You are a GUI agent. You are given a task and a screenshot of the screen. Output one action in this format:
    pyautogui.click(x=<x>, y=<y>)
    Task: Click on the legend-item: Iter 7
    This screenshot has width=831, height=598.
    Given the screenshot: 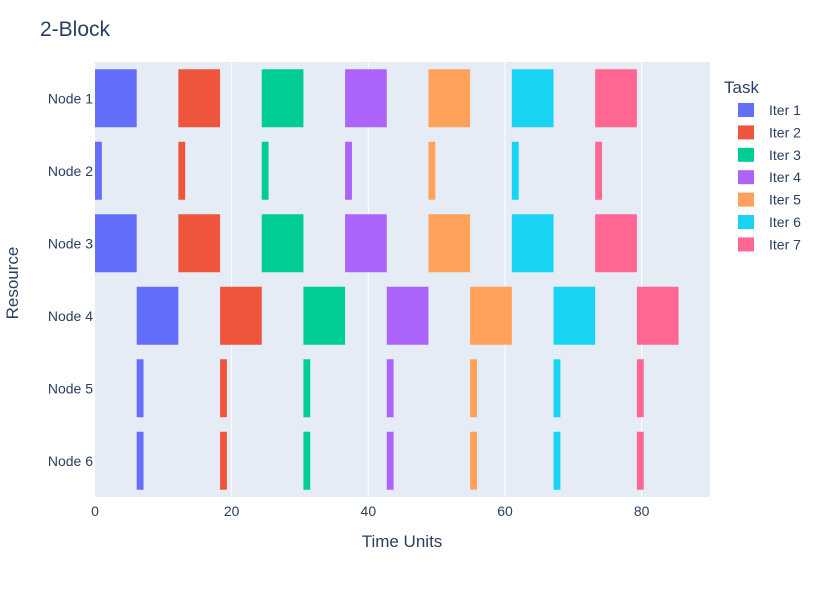 What is the action you would take?
    pyautogui.click(x=769, y=244)
    